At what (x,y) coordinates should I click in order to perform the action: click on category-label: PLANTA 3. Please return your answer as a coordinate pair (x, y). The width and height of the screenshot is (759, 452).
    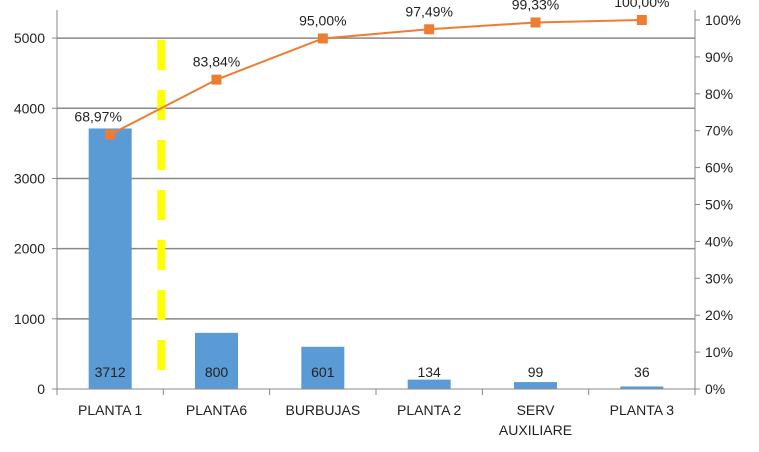
    Looking at the image, I should click on (642, 410).